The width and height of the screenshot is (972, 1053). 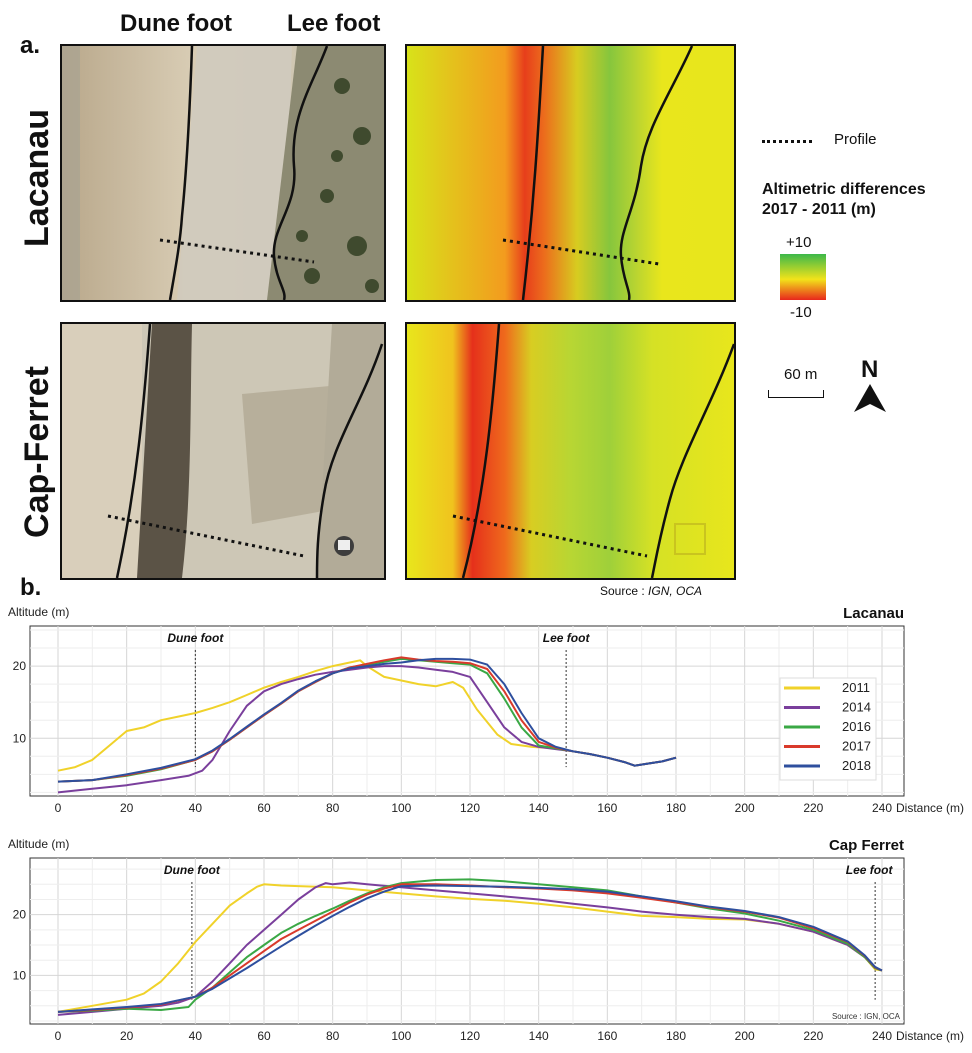 I want to click on lacanau-x-tick-label: 140, so click(x=539, y=808).